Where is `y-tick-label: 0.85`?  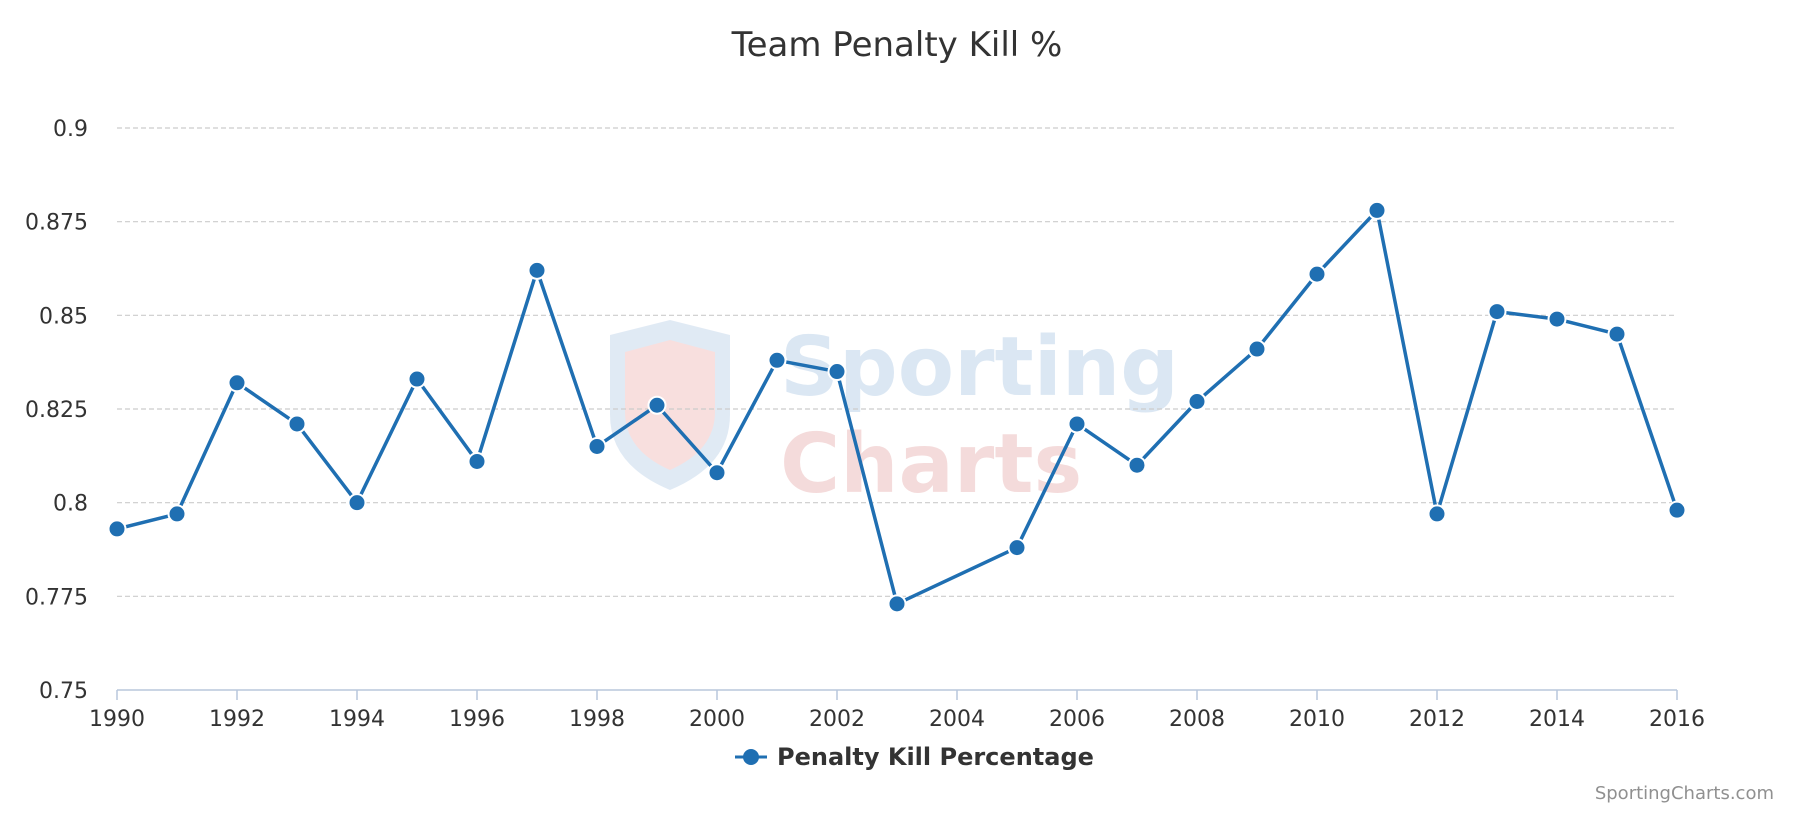 y-tick-label: 0.85 is located at coordinates (63, 316).